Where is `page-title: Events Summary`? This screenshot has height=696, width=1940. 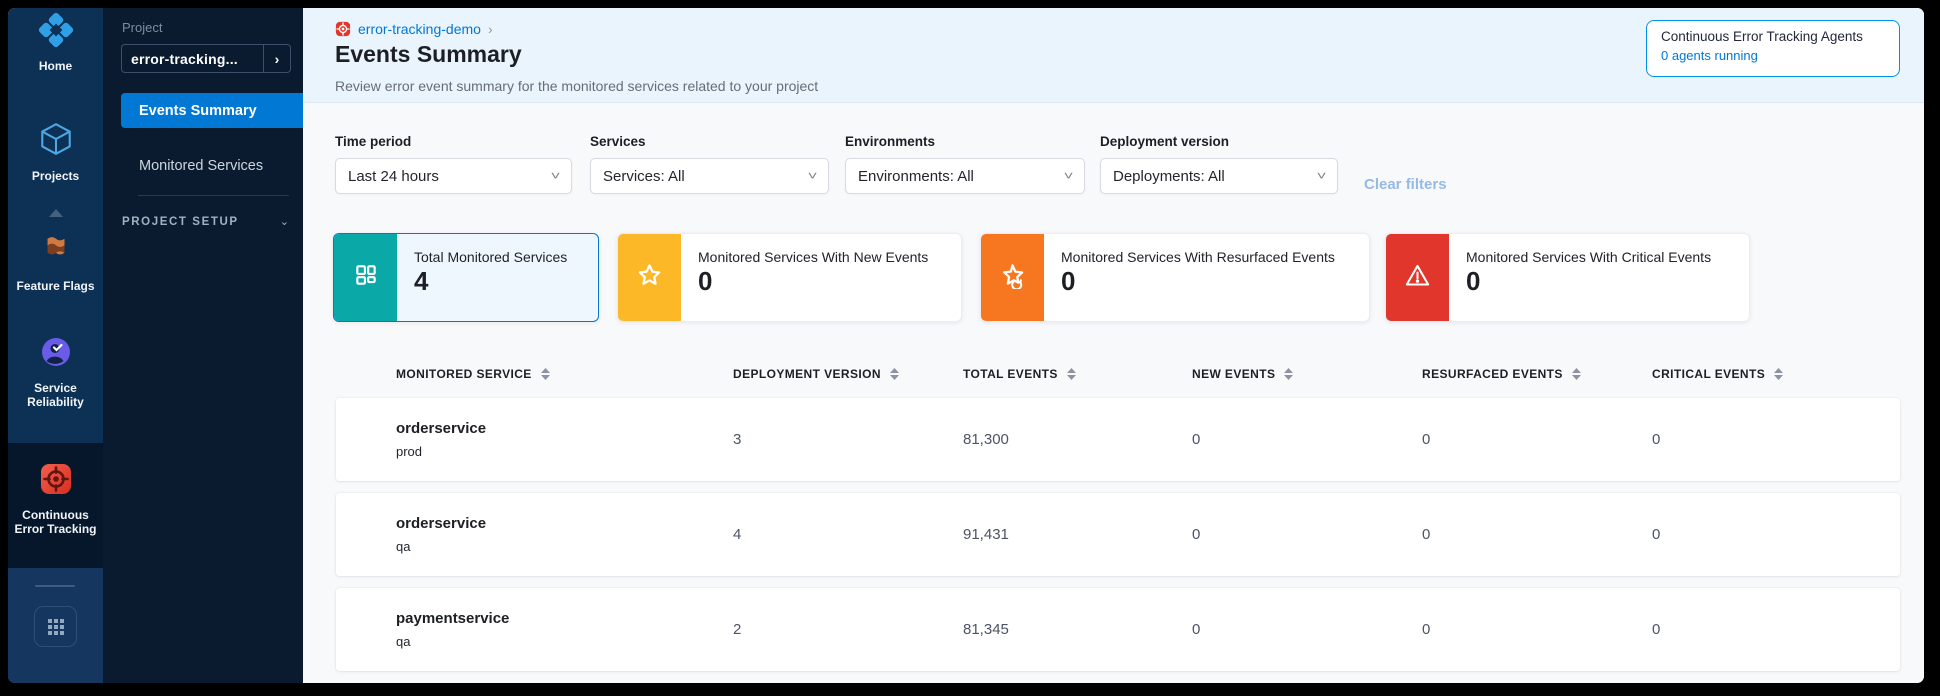 page-title: Events Summary is located at coordinates (428, 54).